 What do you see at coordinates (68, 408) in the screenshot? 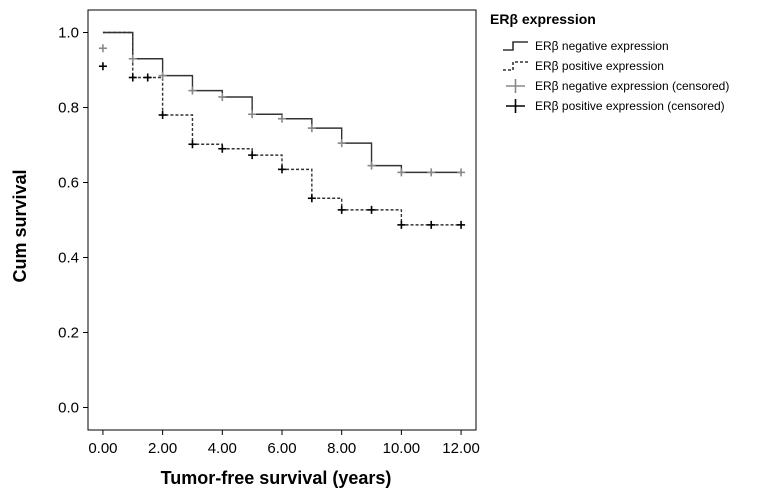
I see `y-tick-label: 0.0` at bounding box center [68, 408].